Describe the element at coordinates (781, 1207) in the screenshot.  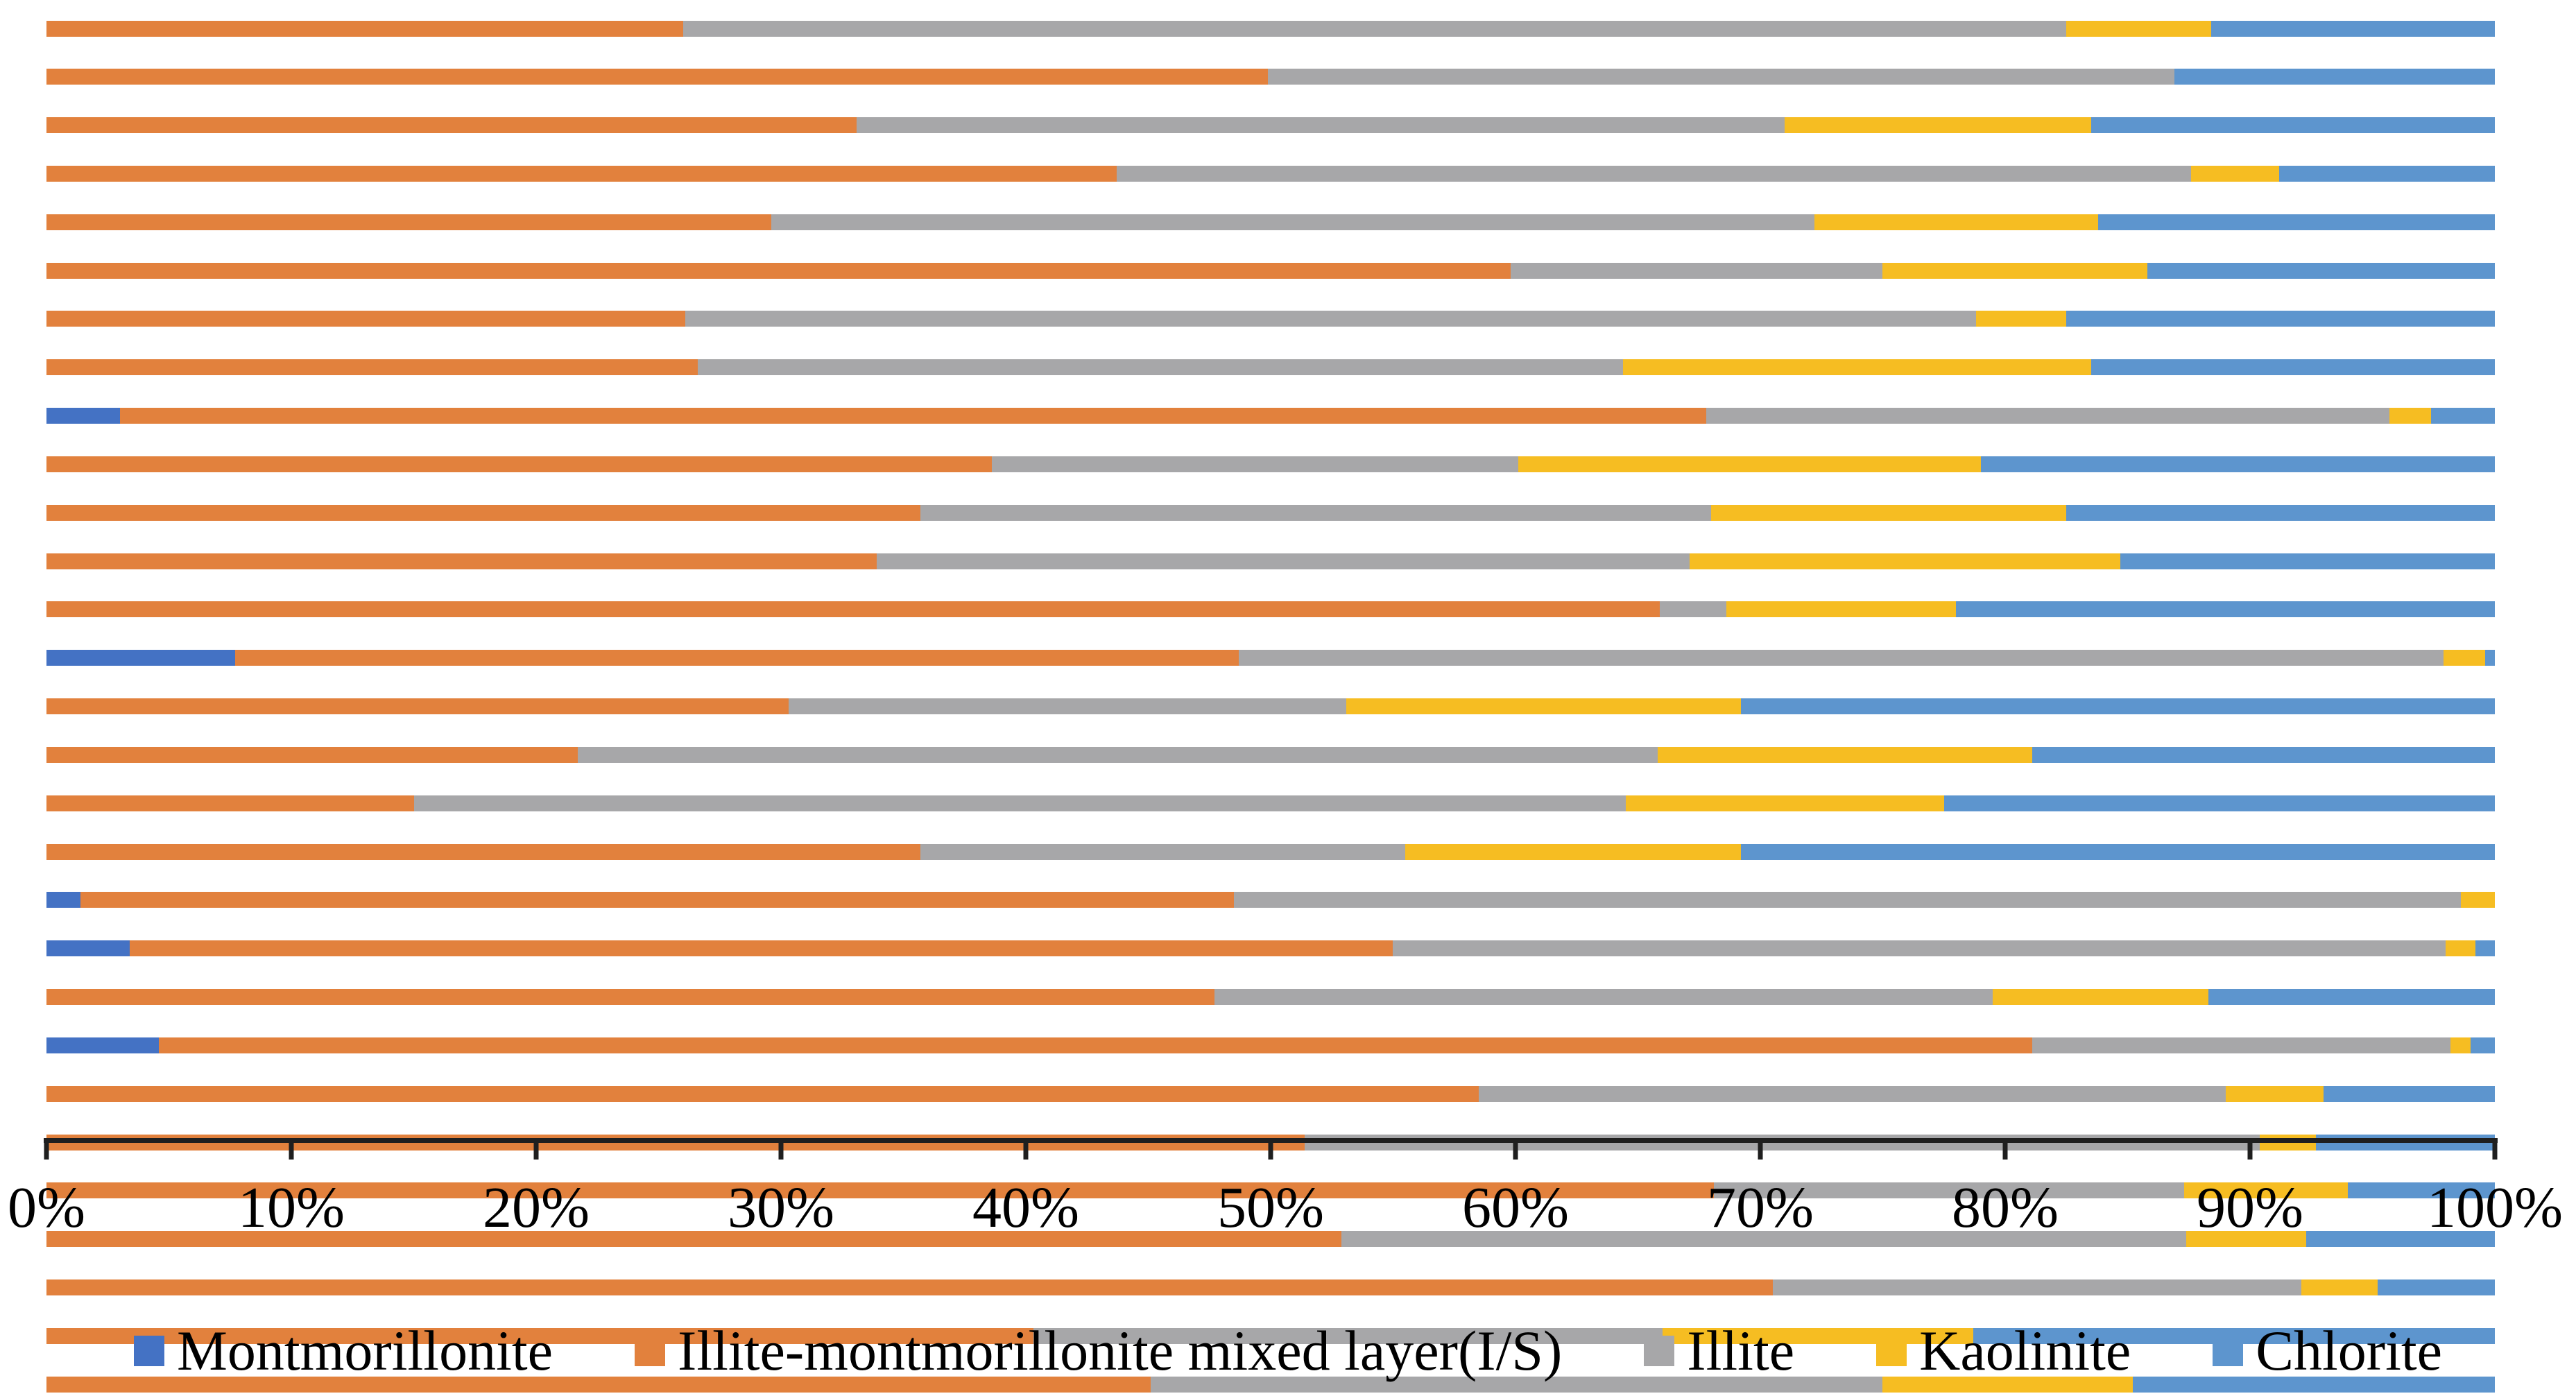
I see `x-axis-tick-label: 30%` at that location.